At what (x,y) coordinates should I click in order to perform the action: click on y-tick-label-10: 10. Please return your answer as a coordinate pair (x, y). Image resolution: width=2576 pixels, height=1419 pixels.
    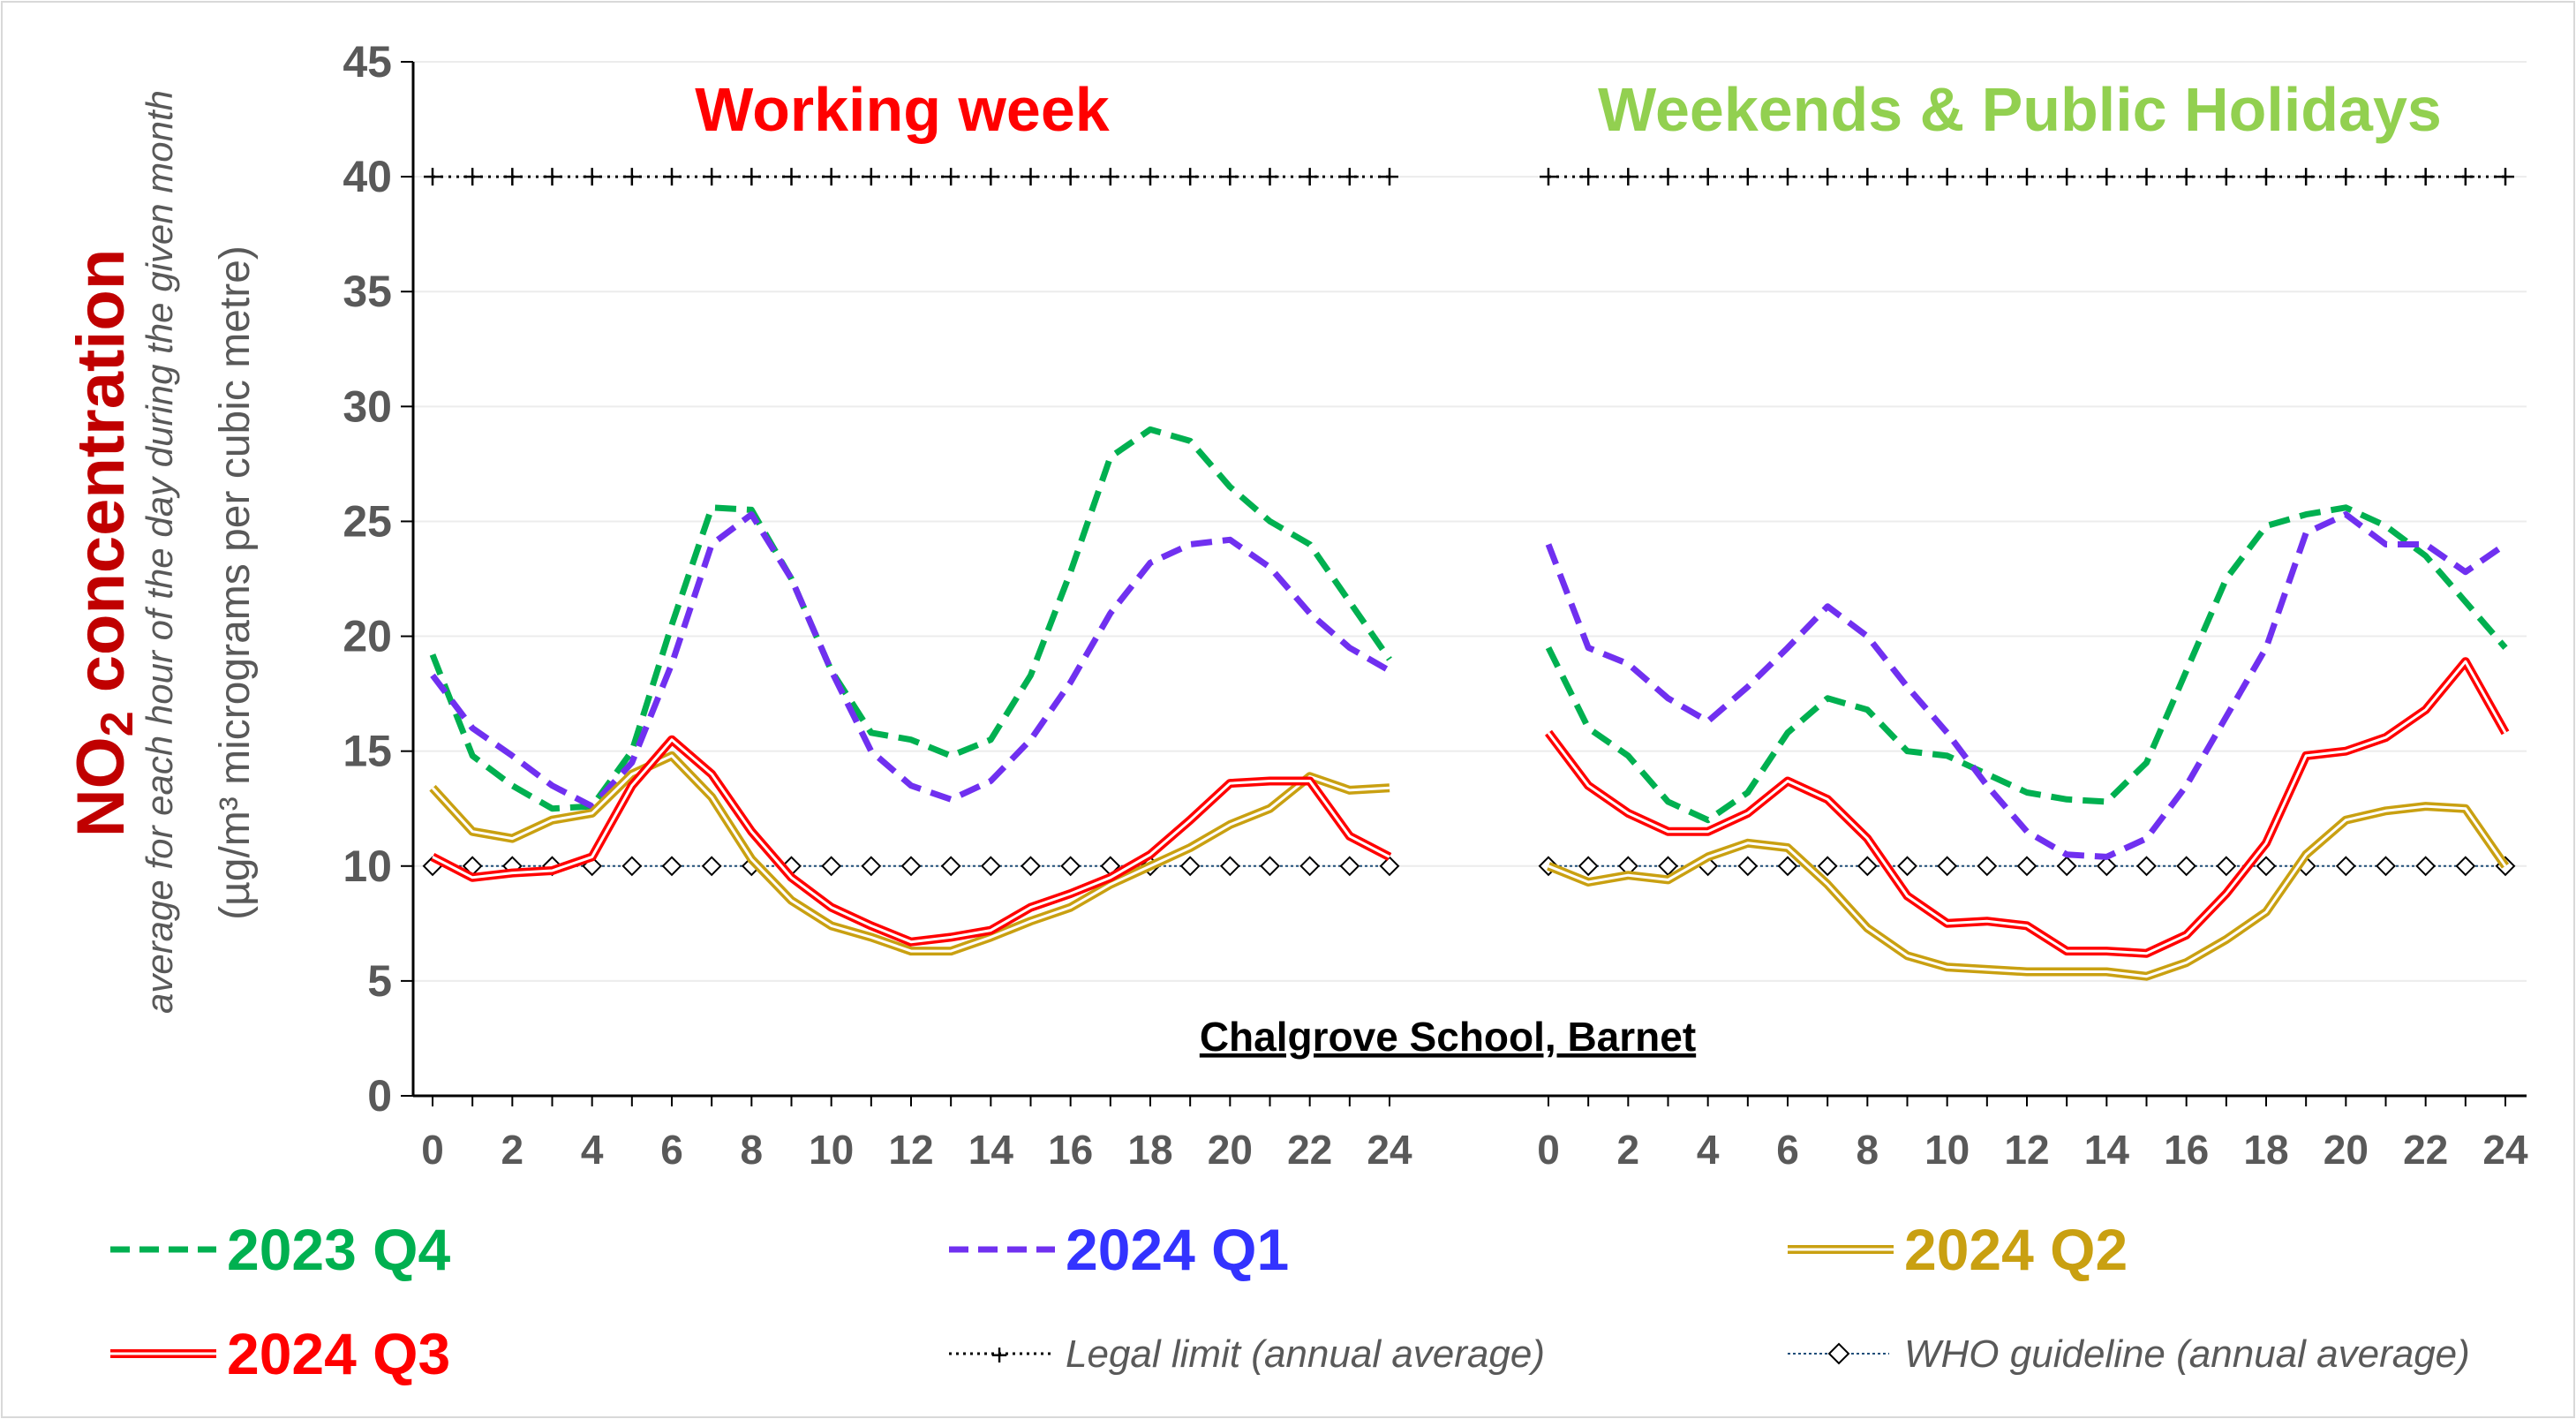
    Looking at the image, I should click on (368, 867).